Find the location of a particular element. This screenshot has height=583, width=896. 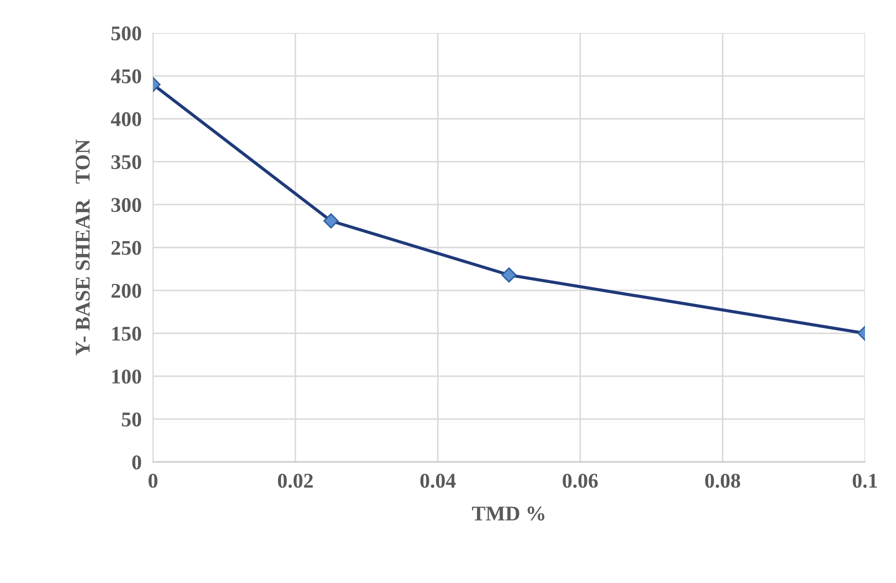

y-tick-label: 500 is located at coordinates (126, 33).